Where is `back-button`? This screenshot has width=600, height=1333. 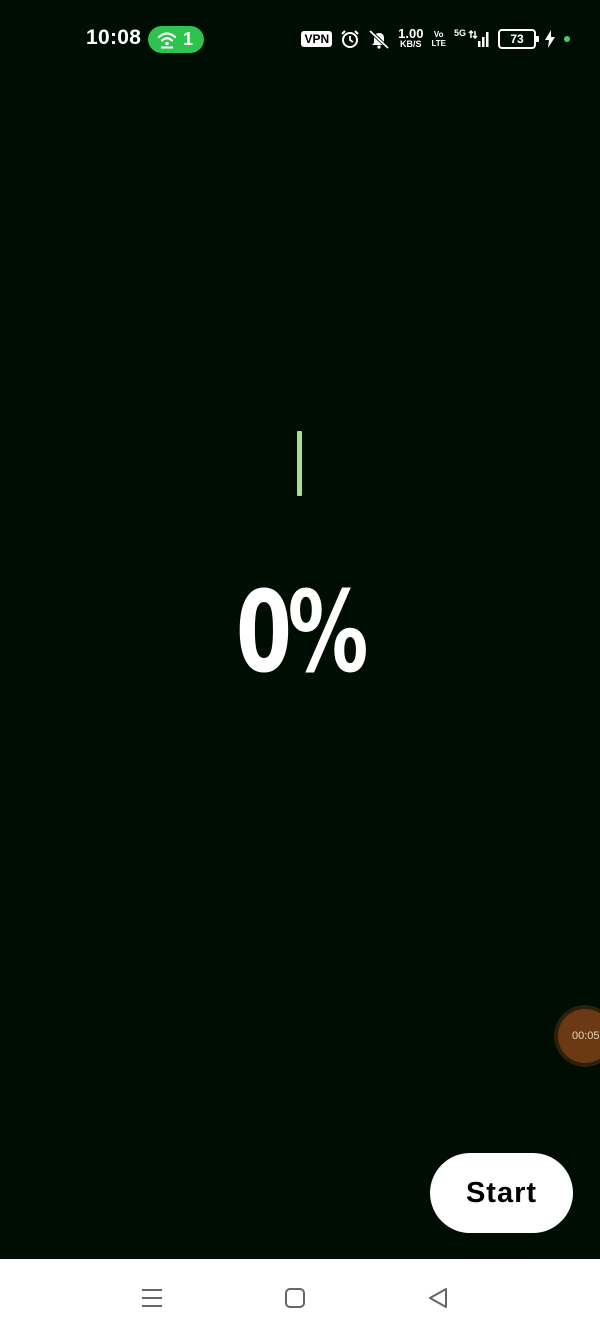 back-button is located at coordinates (438, 1298).